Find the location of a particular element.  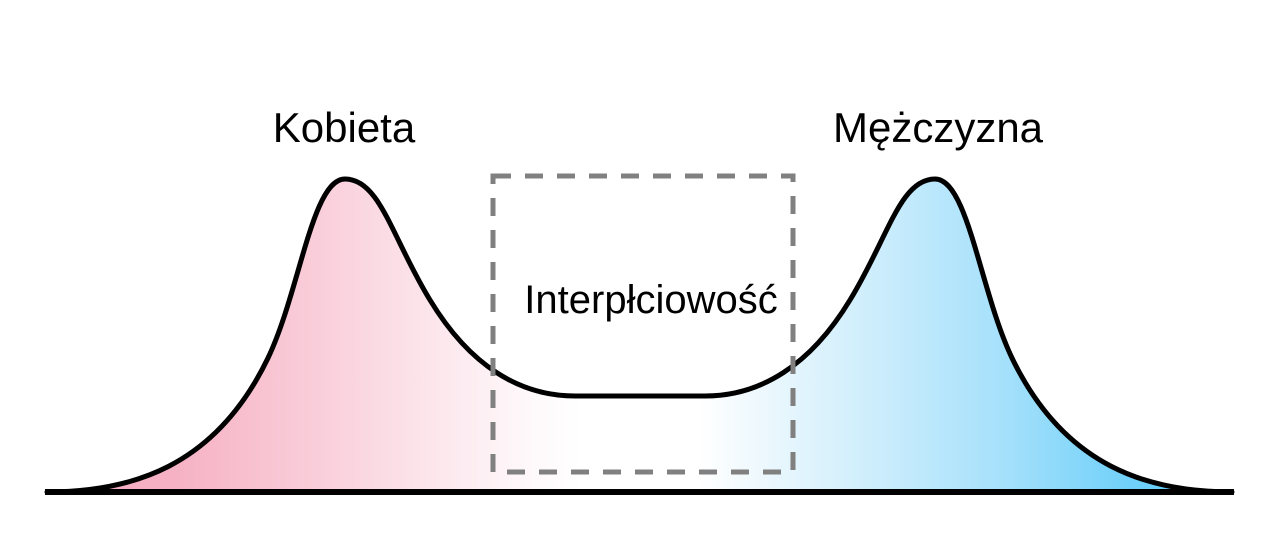

label-kobieta: Kobieta is located at coordinates (344, 127).